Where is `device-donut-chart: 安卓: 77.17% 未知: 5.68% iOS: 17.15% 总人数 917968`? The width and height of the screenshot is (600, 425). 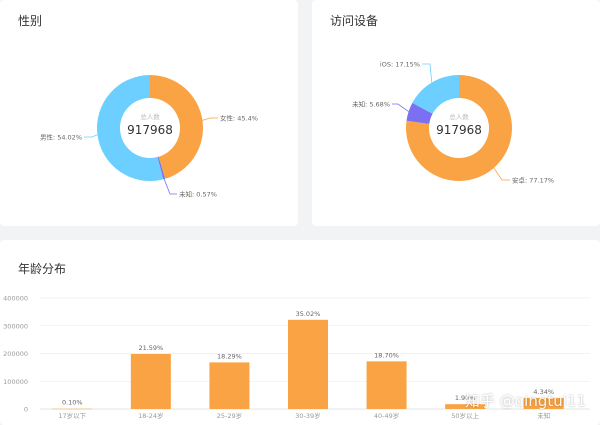 device-donut-chart: 安卓: 77.17% 未知: 5.68% iOS: 17.15% 总人数 917968 is located at coordinates (453, 123).